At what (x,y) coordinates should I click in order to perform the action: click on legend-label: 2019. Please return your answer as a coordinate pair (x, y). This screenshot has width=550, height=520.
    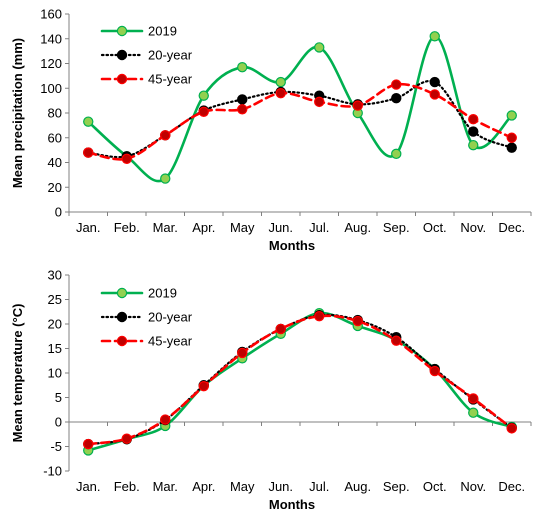
    Looking at the image, I should click on (162, 31).